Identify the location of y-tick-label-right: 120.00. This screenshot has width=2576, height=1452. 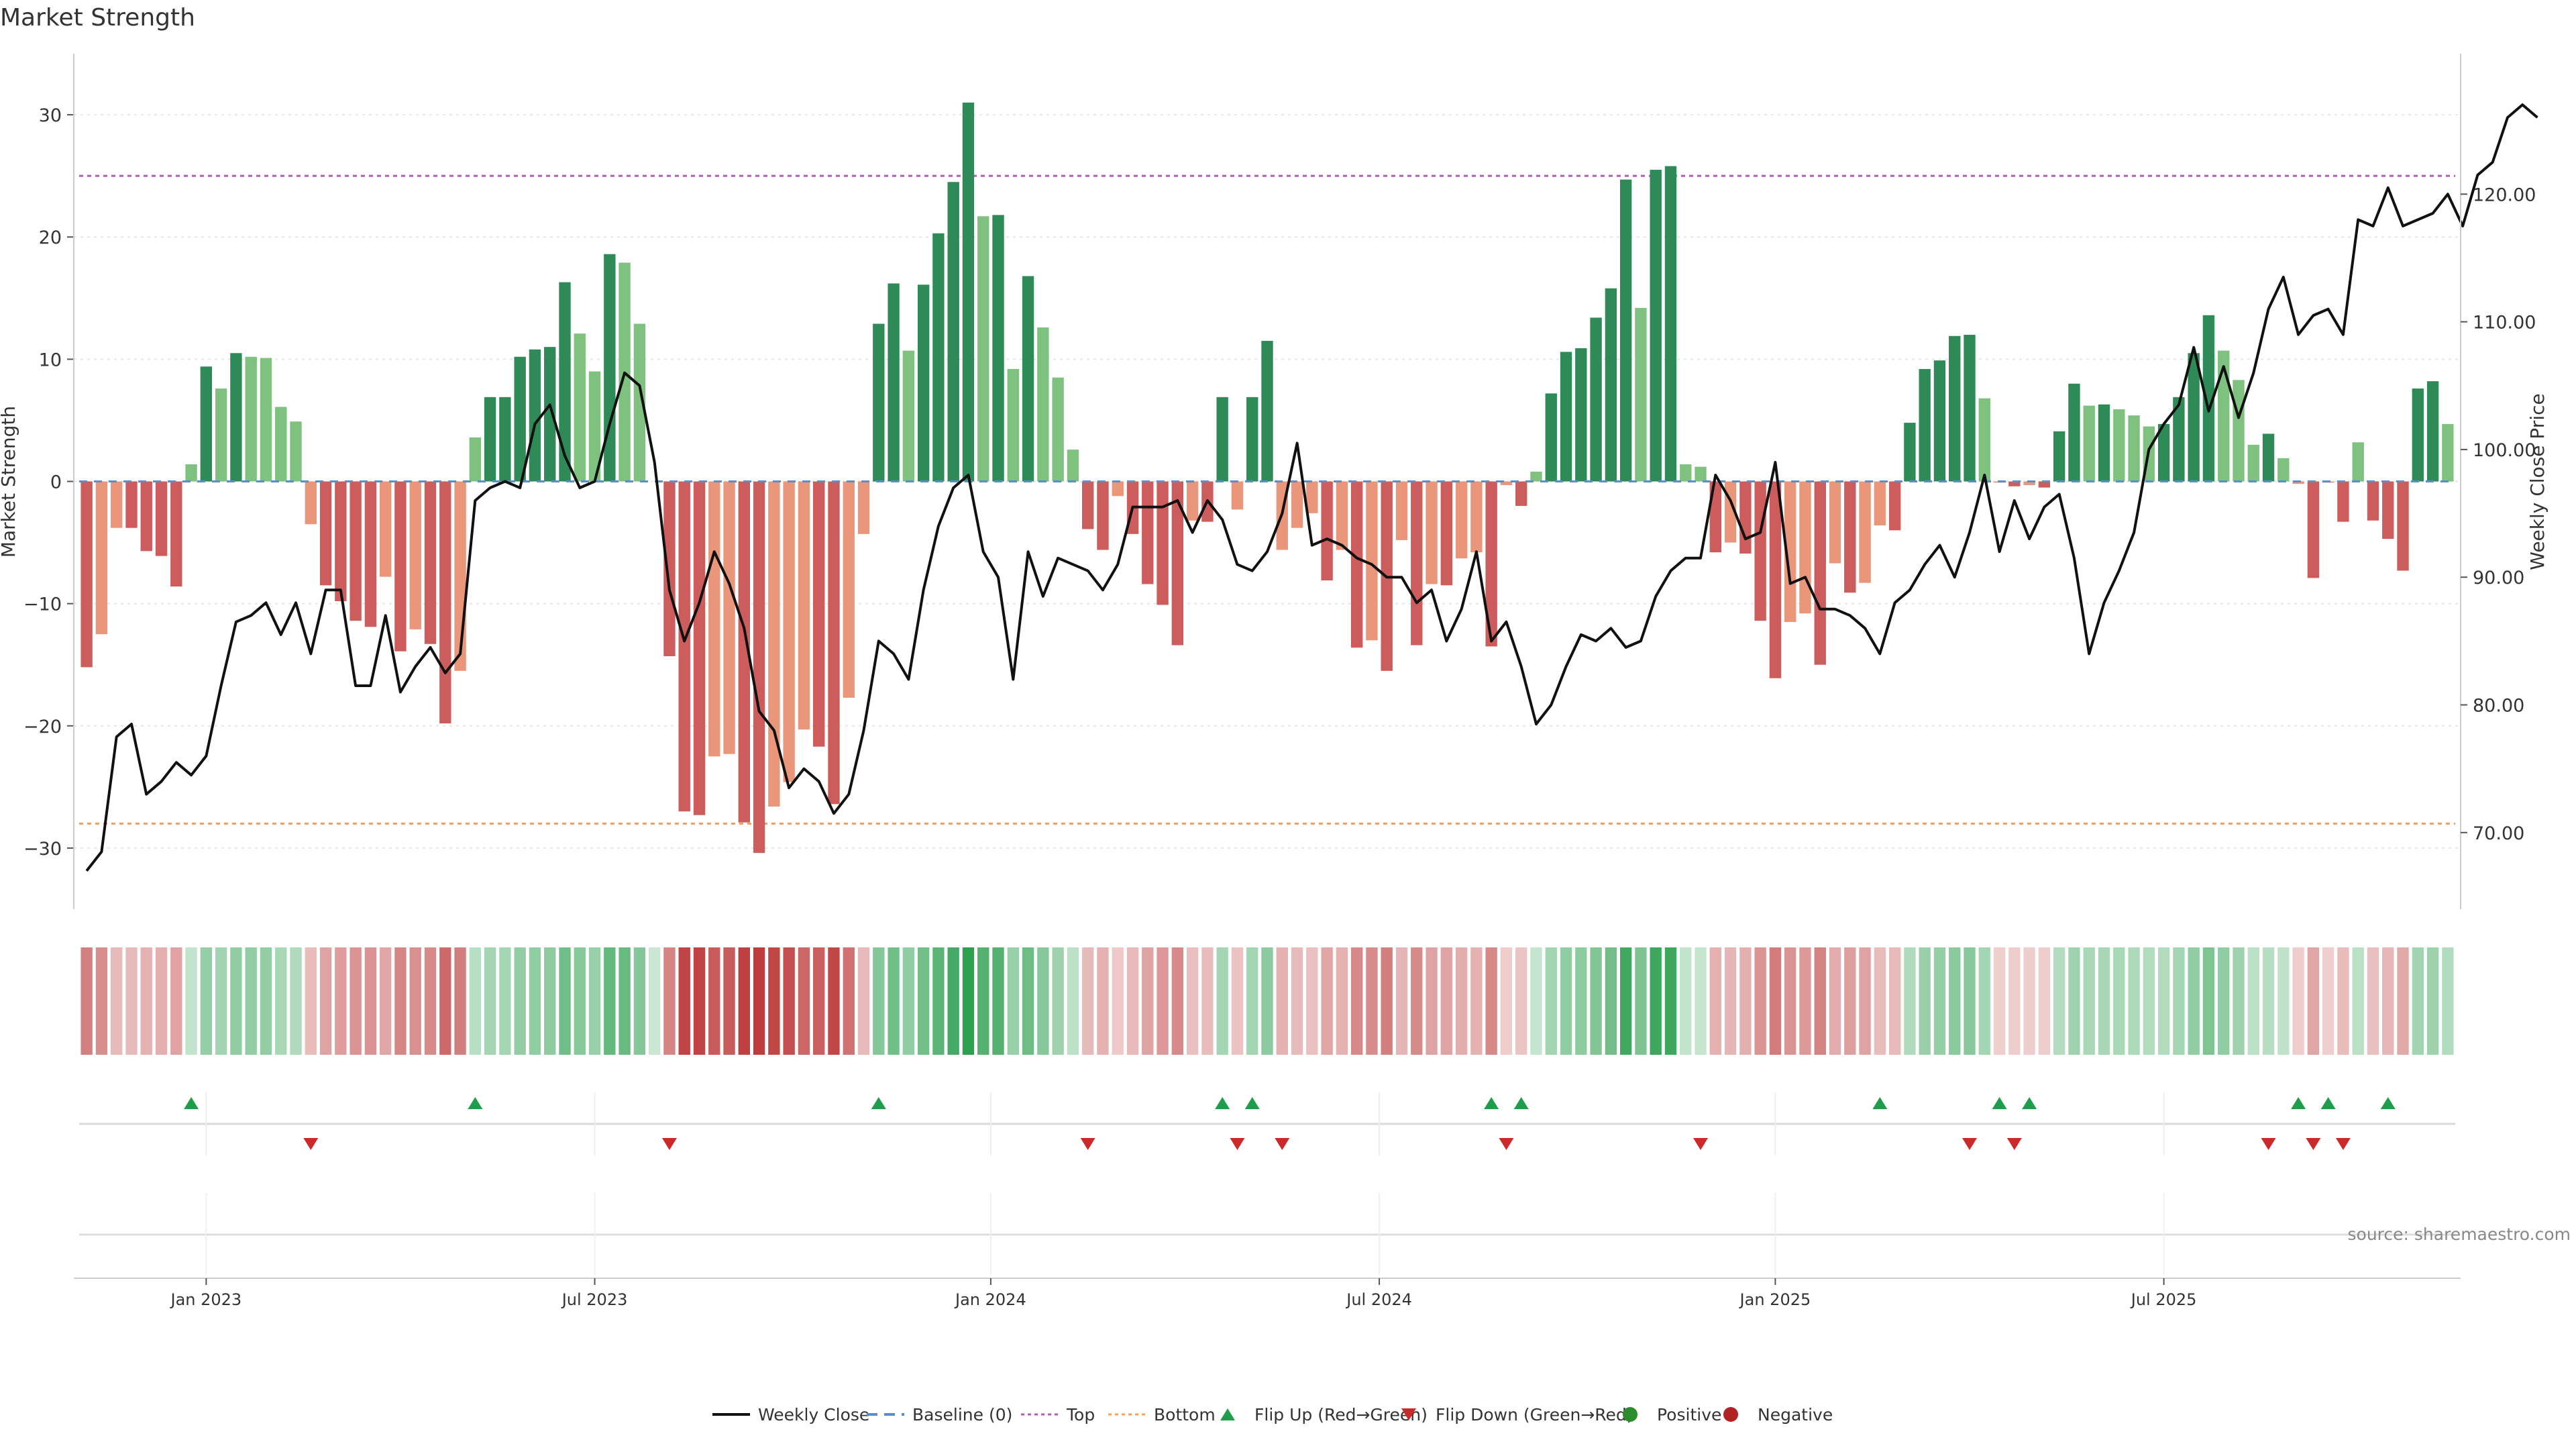
(2504, 195).